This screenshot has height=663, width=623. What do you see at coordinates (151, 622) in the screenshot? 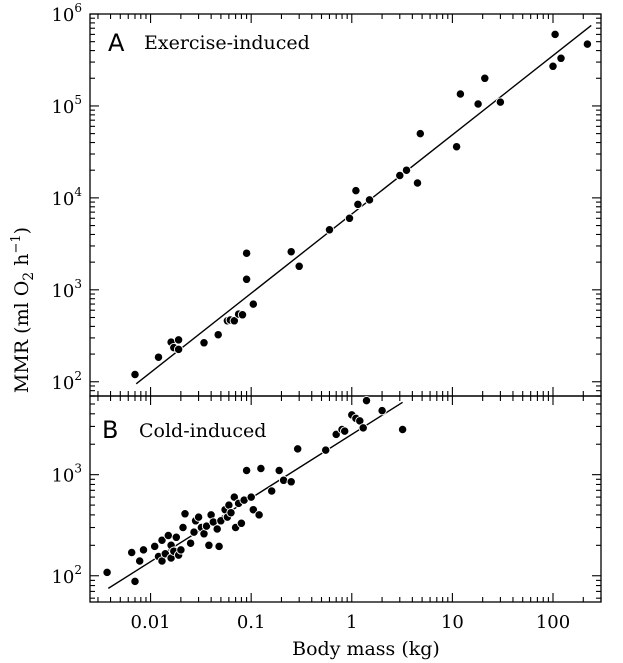
I see `x-tick-label: 0.01` at bounding box center [151, 622].